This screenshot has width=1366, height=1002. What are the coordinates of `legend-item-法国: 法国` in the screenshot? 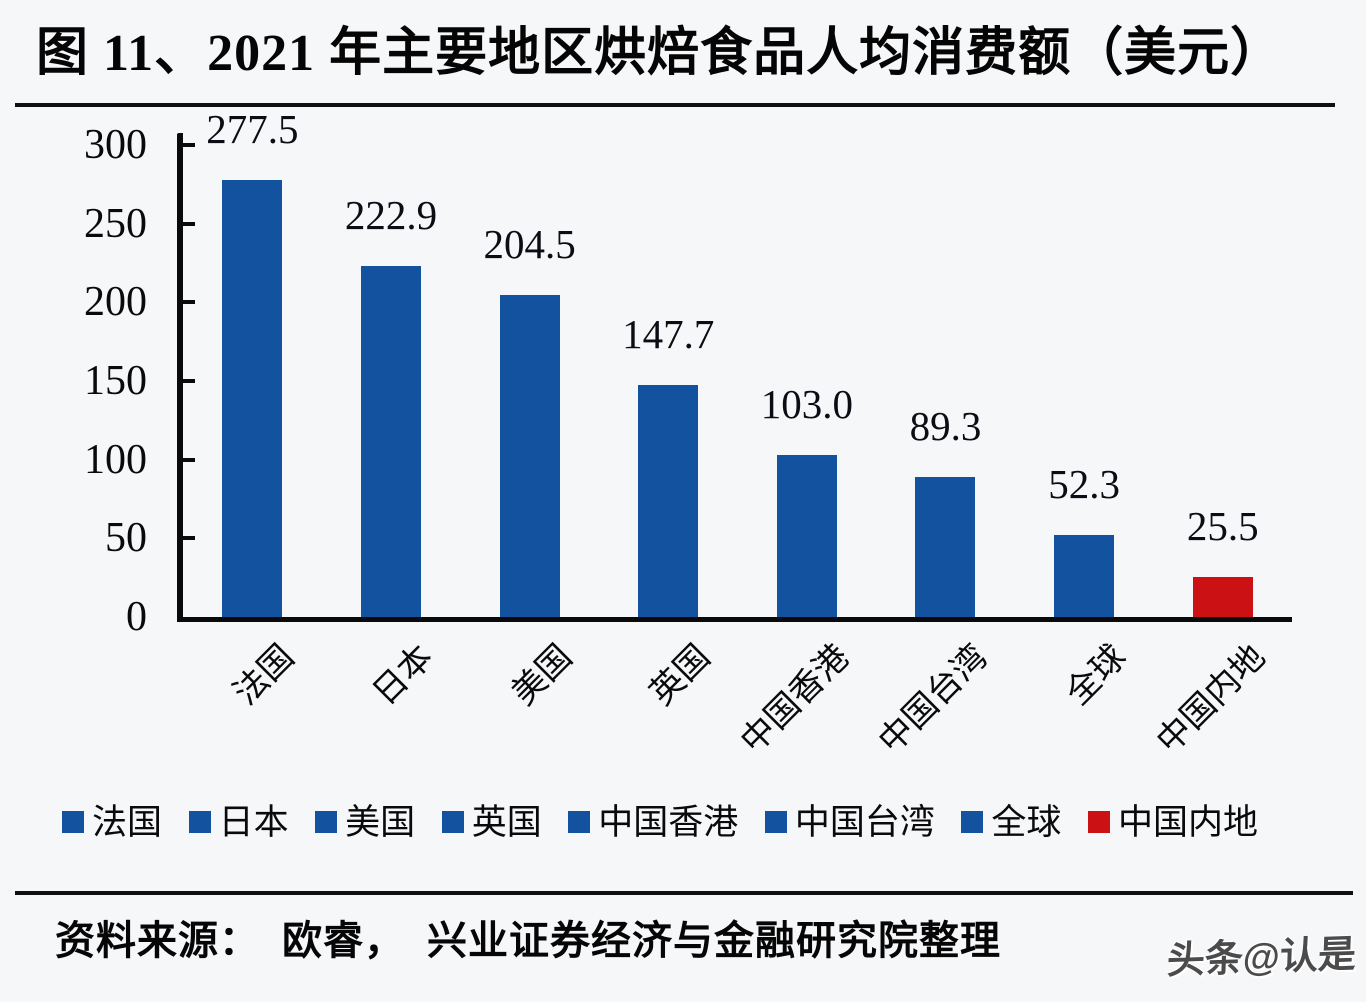 It's located at (112, 822).